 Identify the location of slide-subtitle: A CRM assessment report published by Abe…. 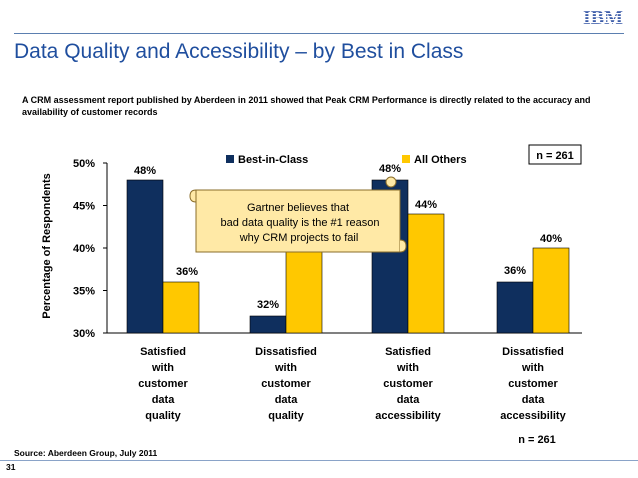
(306, 106).